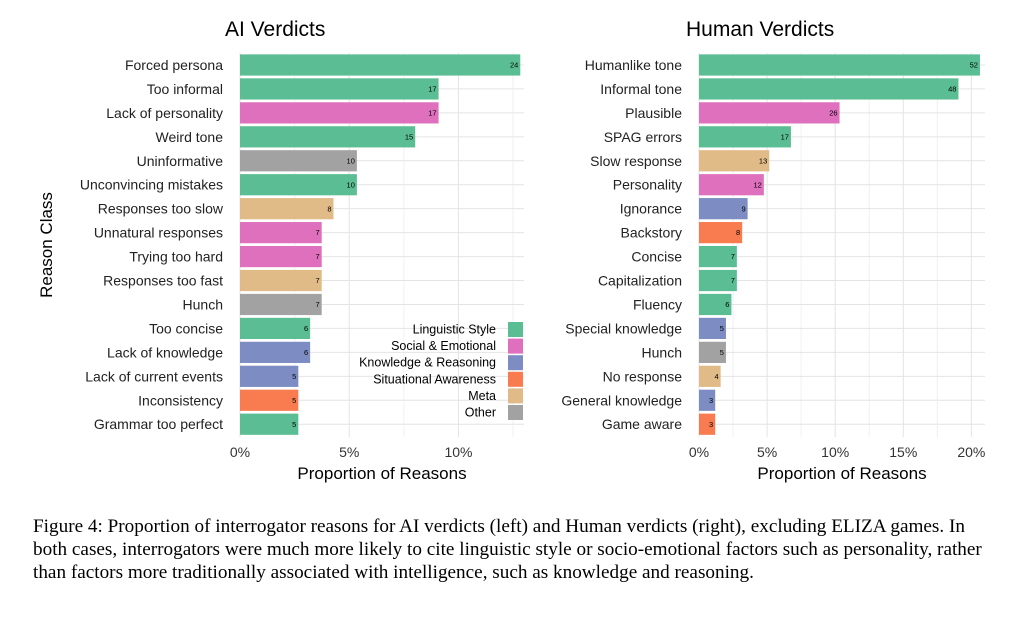  Describe the element at coordinates (482, 396) in the screenshot. I see `legend-label: Meta` at that location.